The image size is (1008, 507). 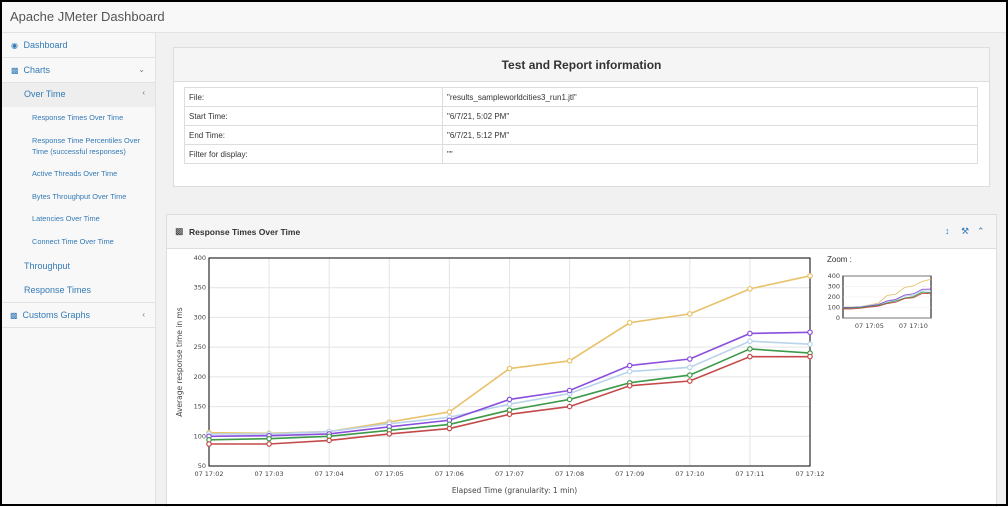 What do you see at coordinates (200, 258) in the screenshot?
I see `y-tick-label: 400` at bounding box center [200, 258].